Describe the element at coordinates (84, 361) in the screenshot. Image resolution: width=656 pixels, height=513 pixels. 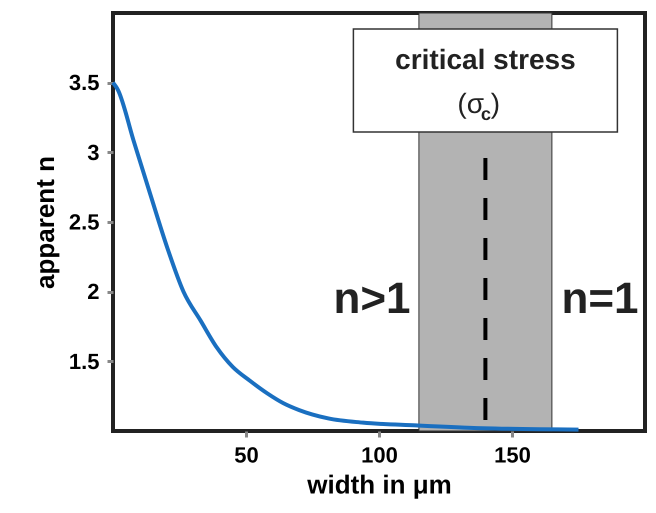
I see `y-tick-label: 1.5` at that location.